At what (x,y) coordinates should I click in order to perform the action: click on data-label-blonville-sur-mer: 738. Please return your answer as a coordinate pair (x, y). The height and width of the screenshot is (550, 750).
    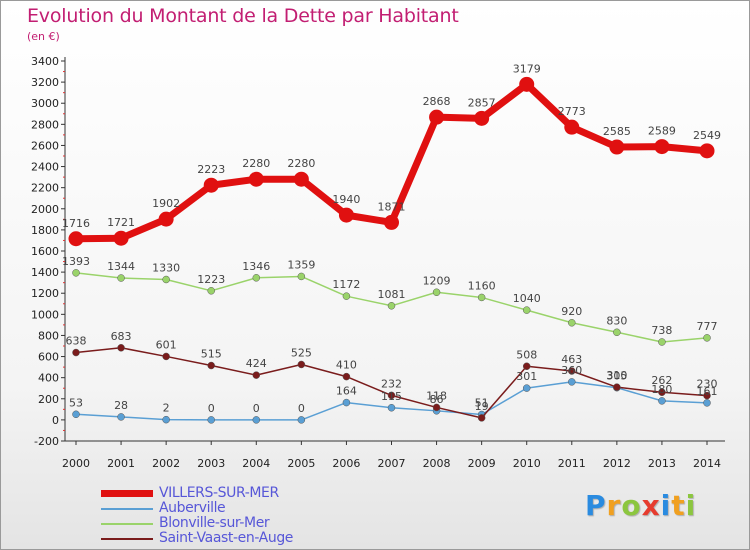
    Looking at the image, I should click on (661, 330).